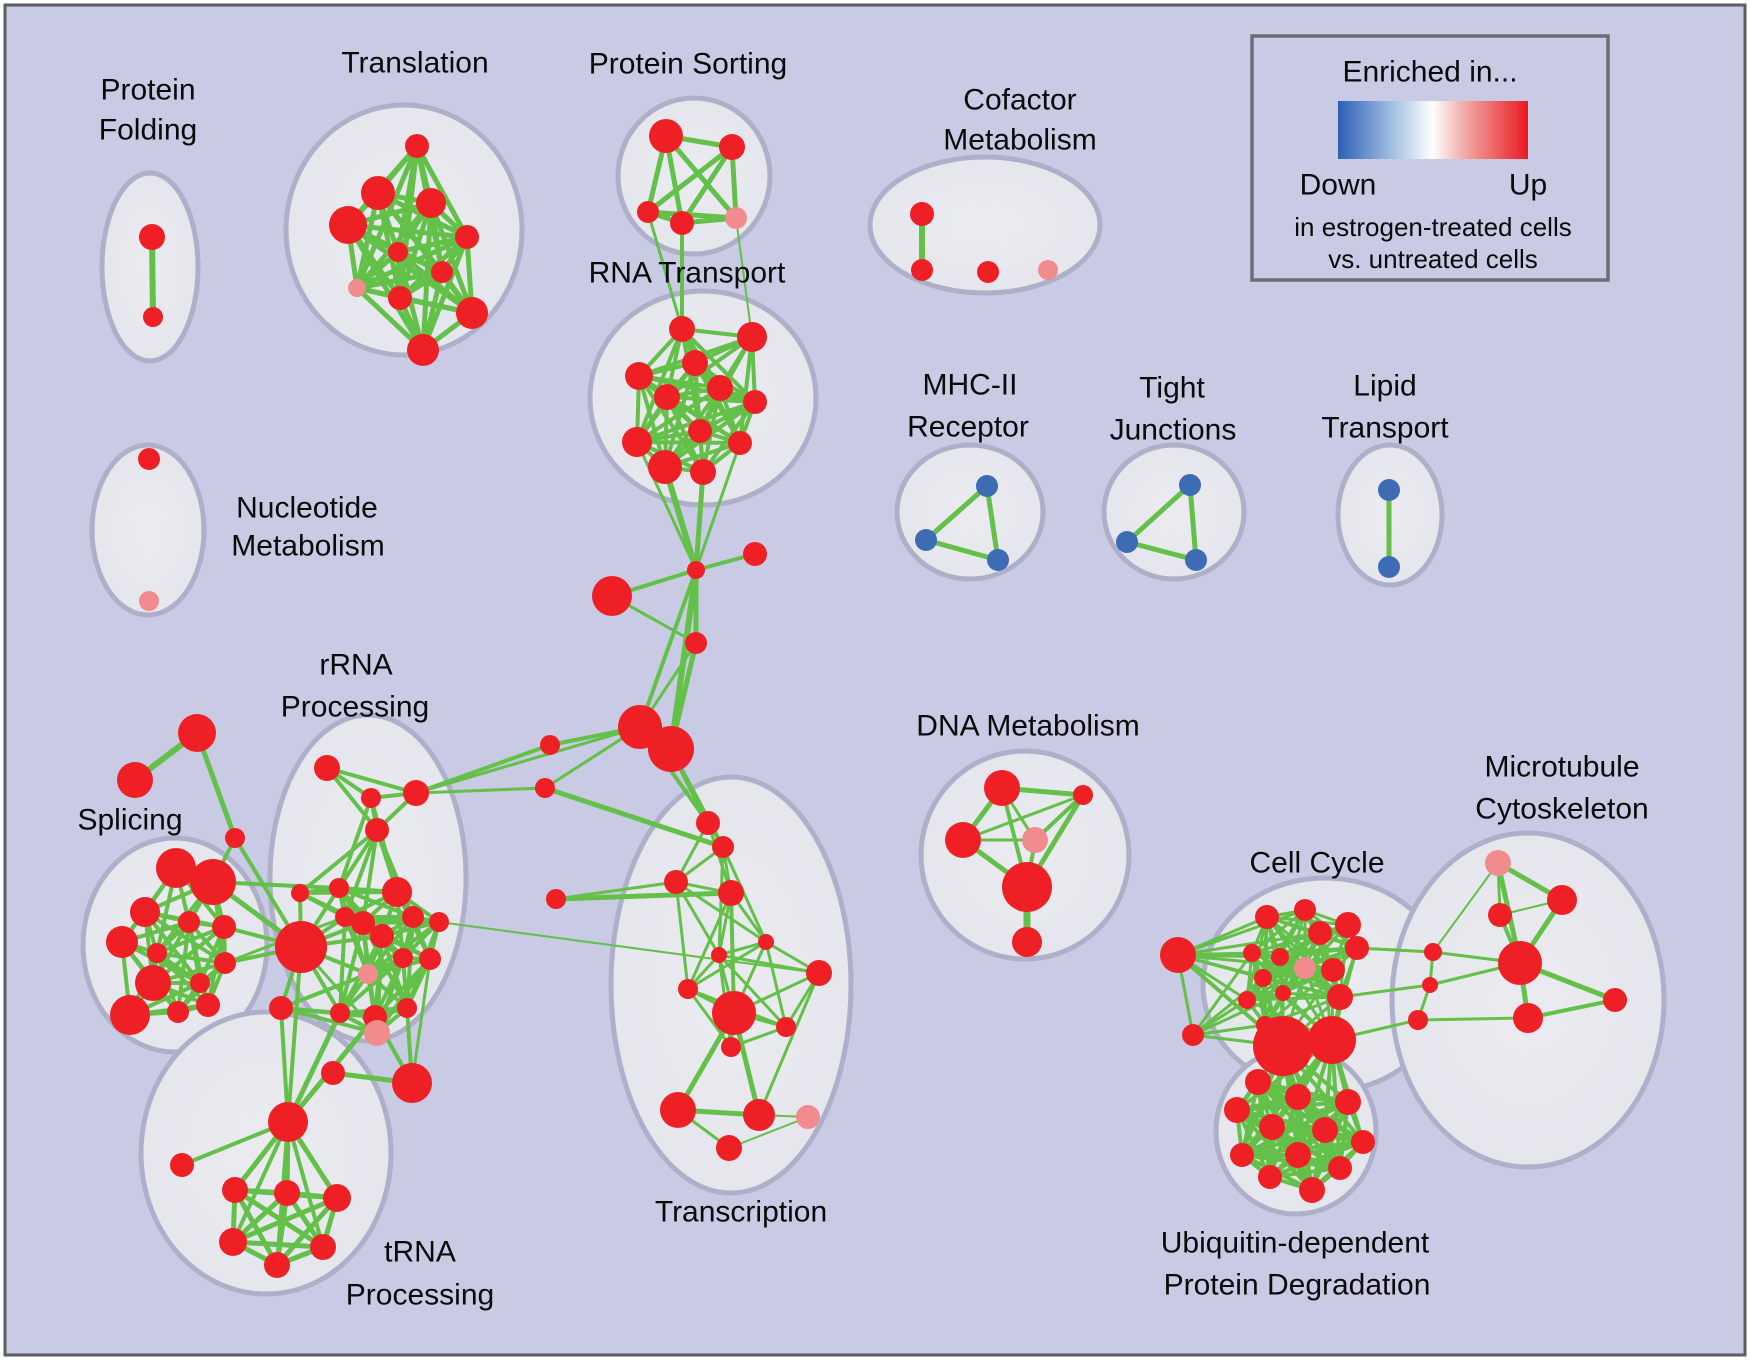 This screenshot has width=1750, height=1360. Describe the element at coordinates (1173, 430) in the screenshot. I see `cluster-tight-junctions-label: Junctions` at that location.